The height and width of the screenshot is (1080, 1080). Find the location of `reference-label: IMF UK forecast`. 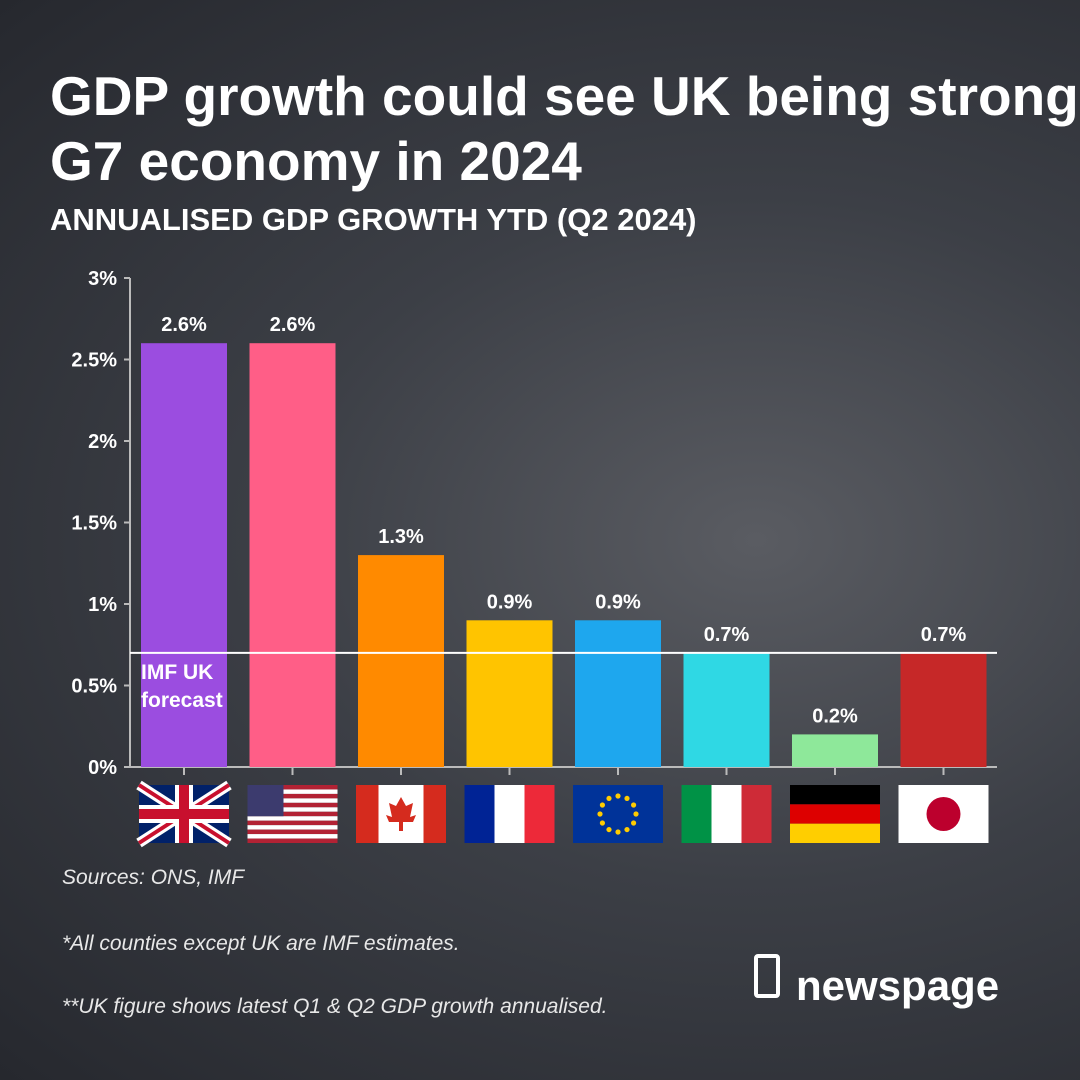

reference-label: IMF UK forecast is located at coordinates (182, 686).